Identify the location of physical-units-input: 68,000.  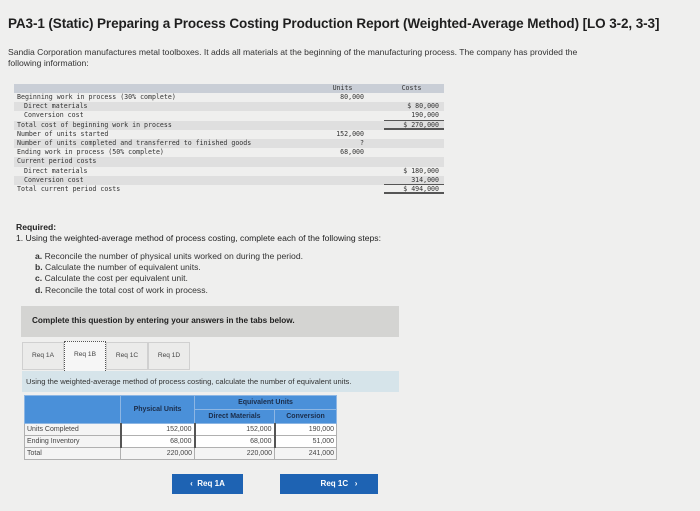
(157, 441).